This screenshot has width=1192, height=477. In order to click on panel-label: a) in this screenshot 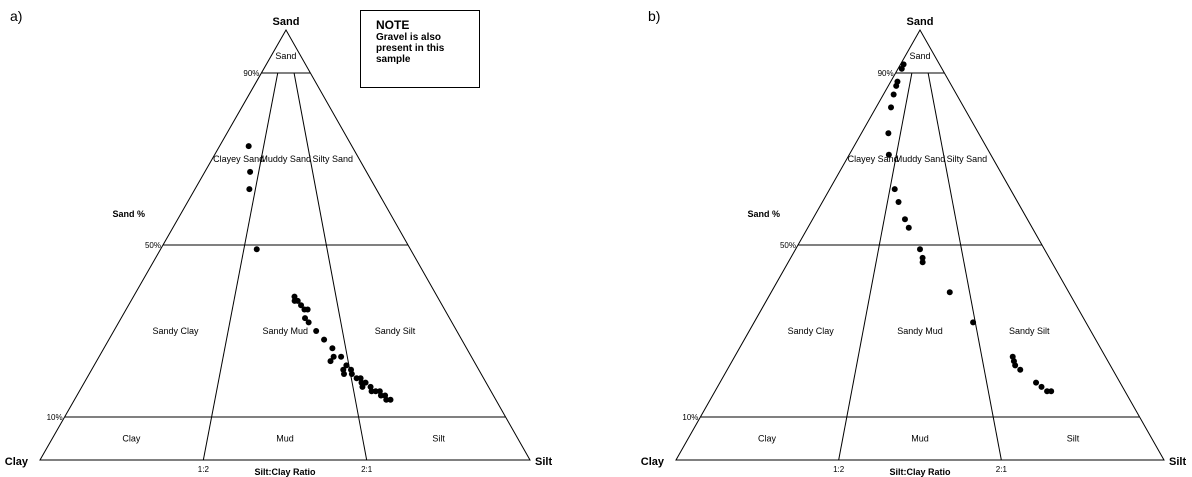, I will do `click(16, 16)`.